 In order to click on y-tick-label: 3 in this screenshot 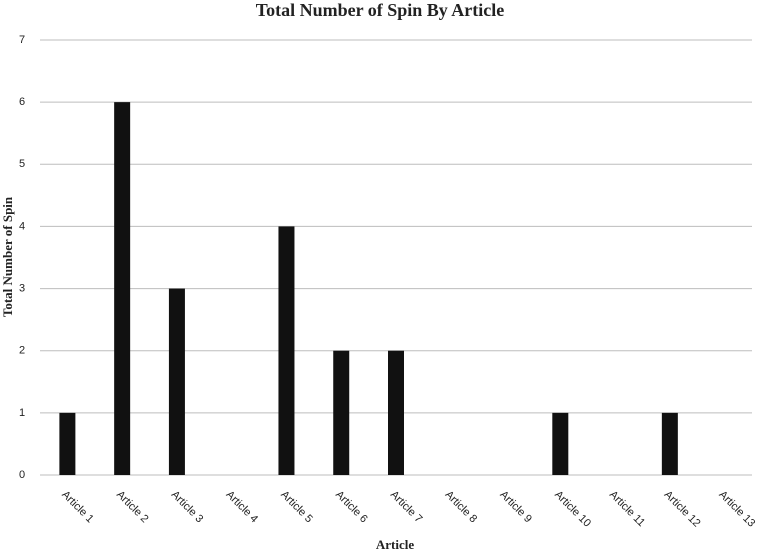, I will do `click(22, 288)`.